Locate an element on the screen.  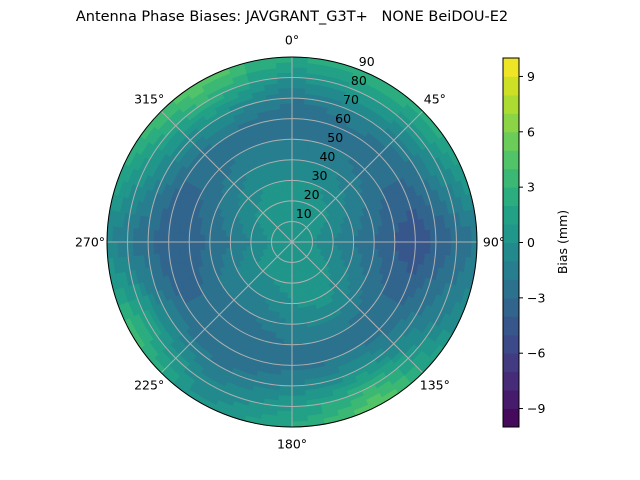
radial-tick-label: 70 is located at coordinates (351, 99).